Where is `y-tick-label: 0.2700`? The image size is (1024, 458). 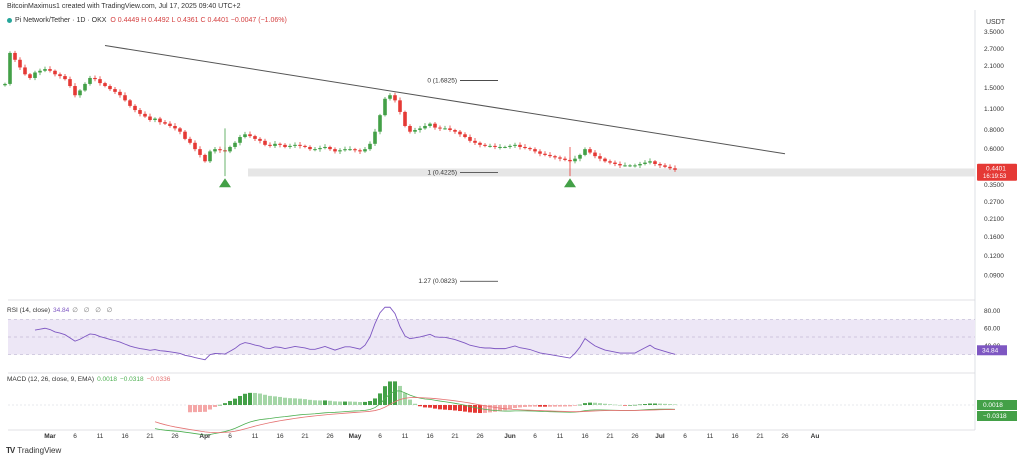
y-tick-label: 0.2700 is located at coordinates (994, 202).